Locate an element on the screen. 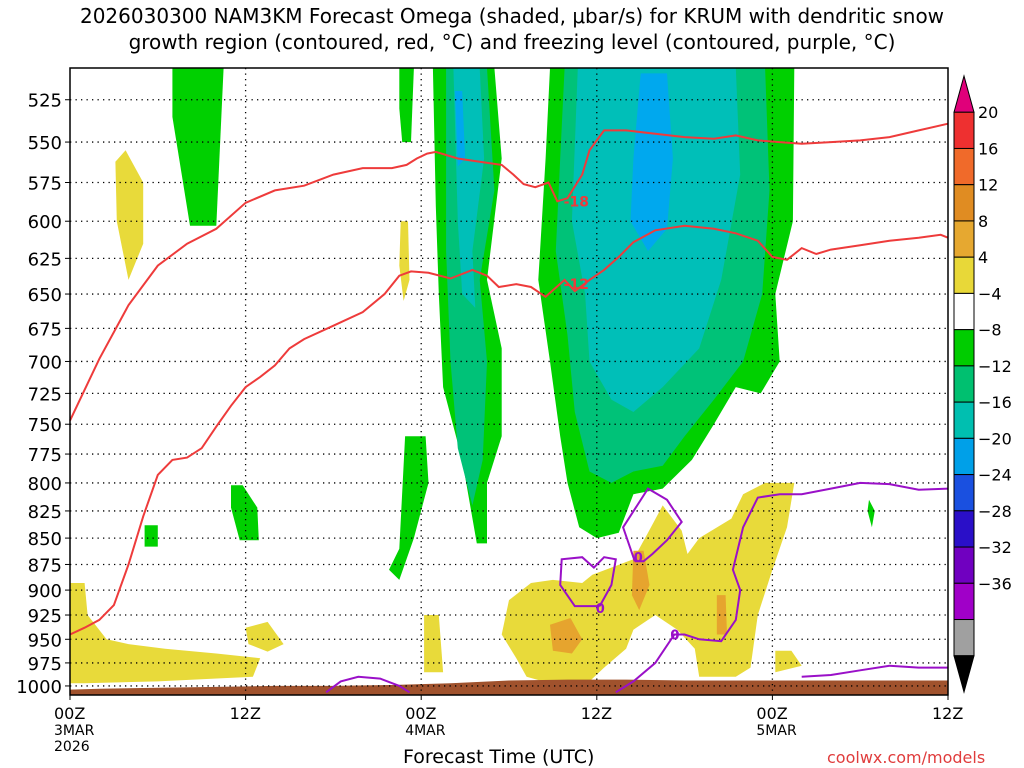 This screenshot has width=1024, height=768. colorbar-label: 16 is located at coordinates (988, 148).